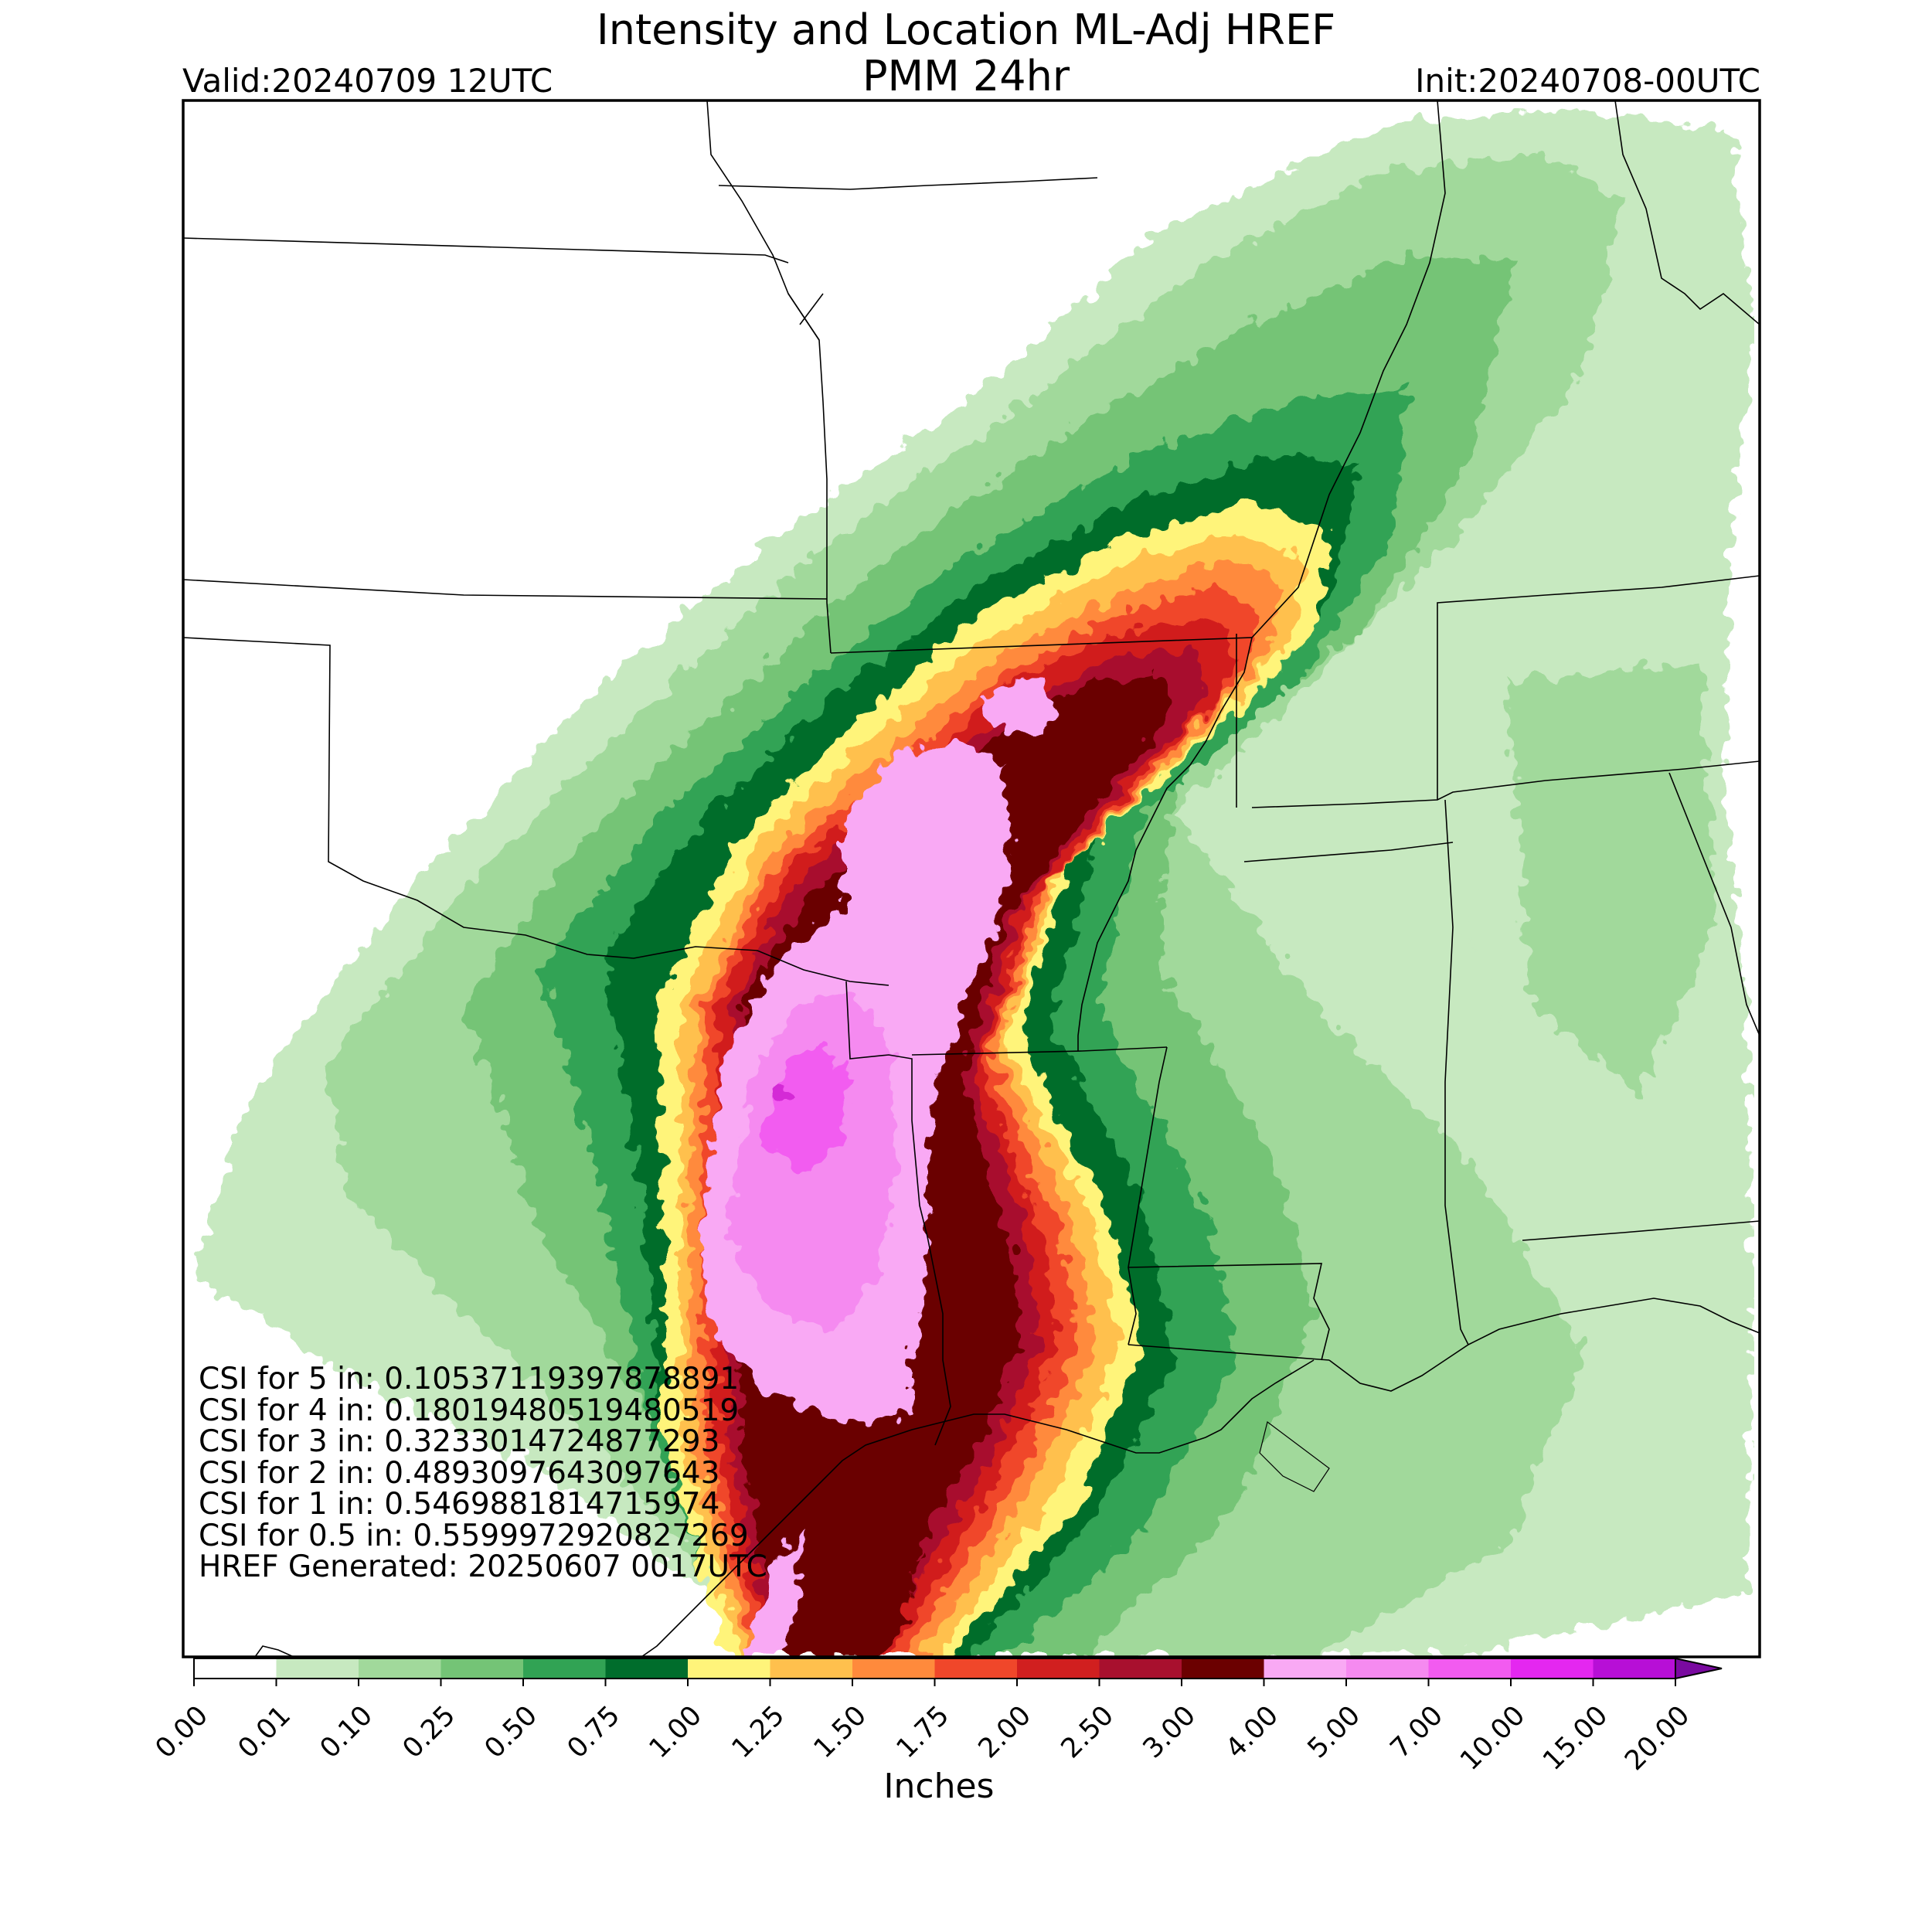 This screenshot has width=1932, height=1932. What do you see at coordinates (470, 1379) in the screenshot?
I see `csi-5in: CSI for 5 in: 0.10537119397878891` at bounding box center [470, 1379].